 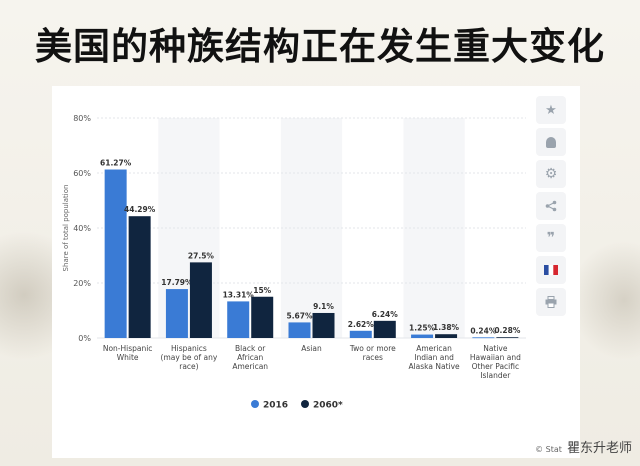 What do you see at coordinates (328, 406) in the screenshot?
I see `legend-label: 2060*` at bounding box center [328, 406].